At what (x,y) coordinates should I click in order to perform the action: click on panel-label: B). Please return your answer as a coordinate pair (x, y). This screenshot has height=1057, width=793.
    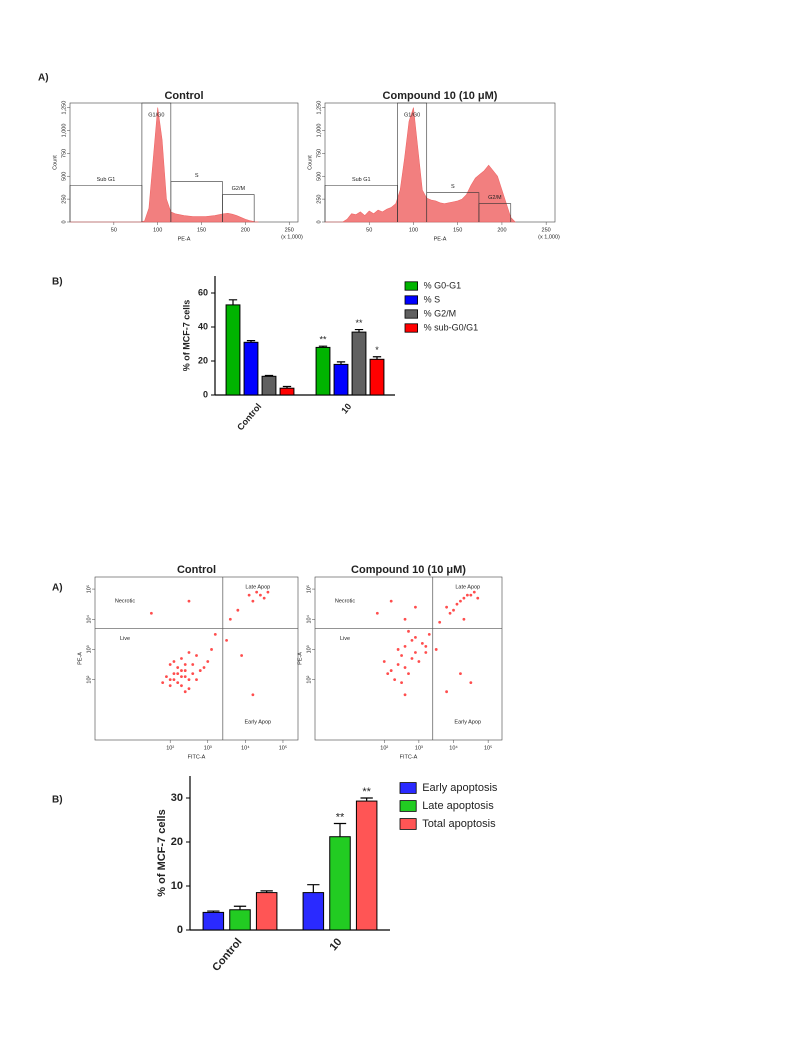
    Looking at the image, I should click on (57, 282).